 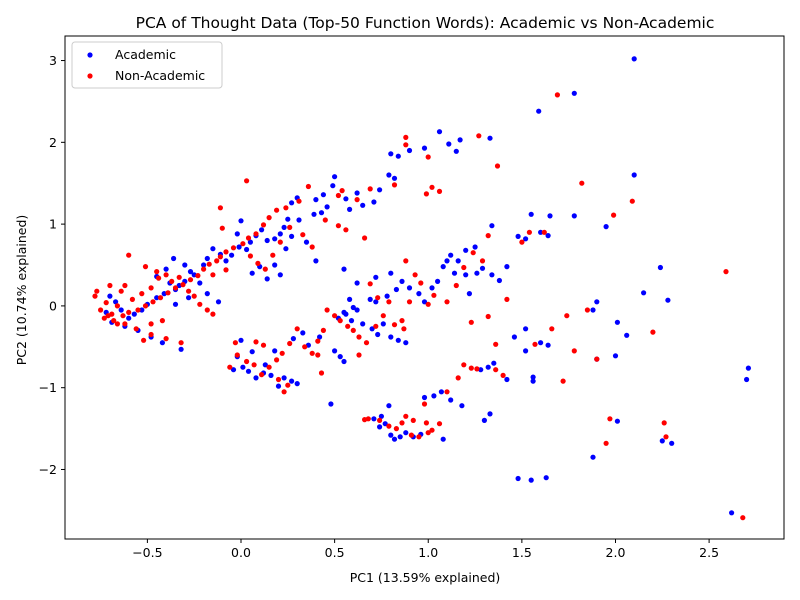 What do you see at coordinates (147, 65) in the screenshot?
I see `legend-box` at bounding box center [147, 65].